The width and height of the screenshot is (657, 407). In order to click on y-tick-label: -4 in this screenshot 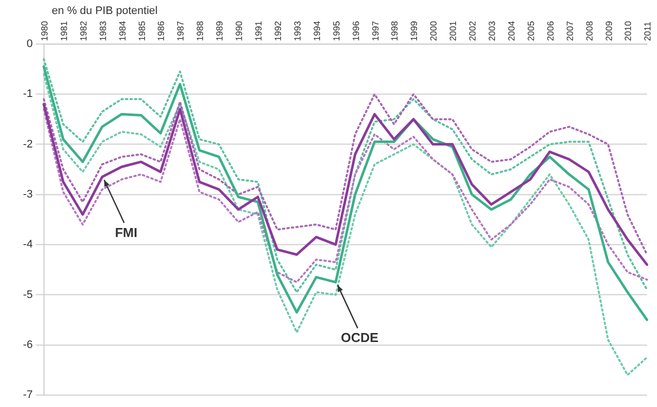, I will do `click(28, 244)`.